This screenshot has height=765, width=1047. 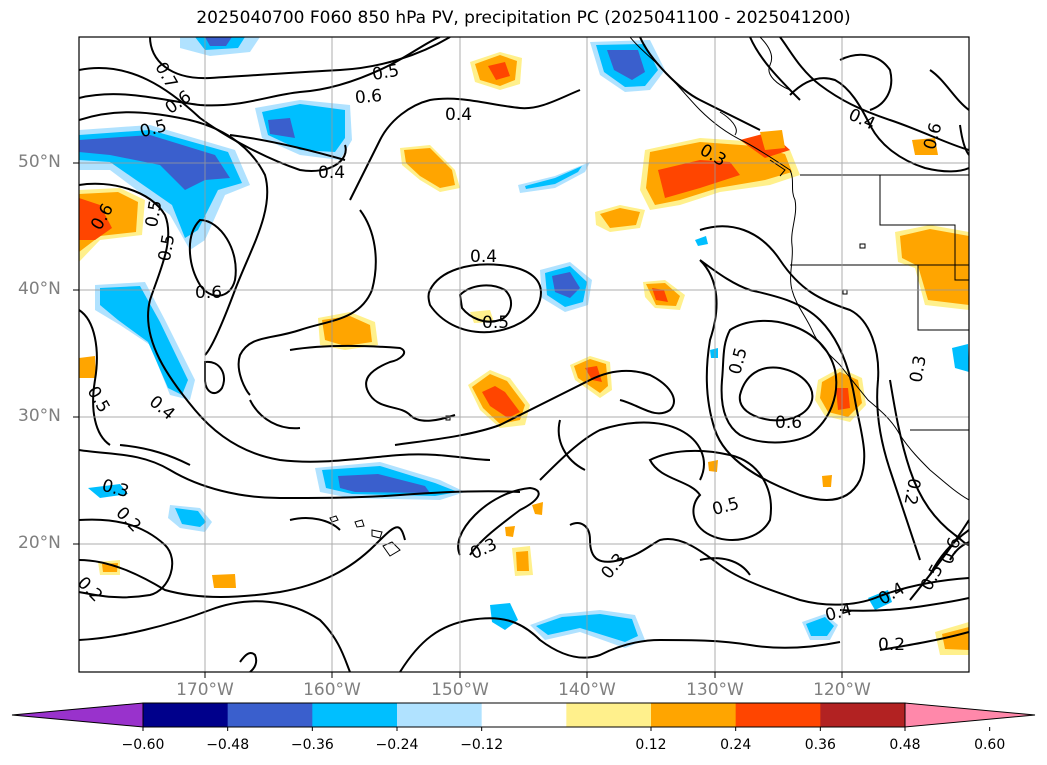 I want to click on colorbar-tick-label: −0.48, so click(x=228, y=745).